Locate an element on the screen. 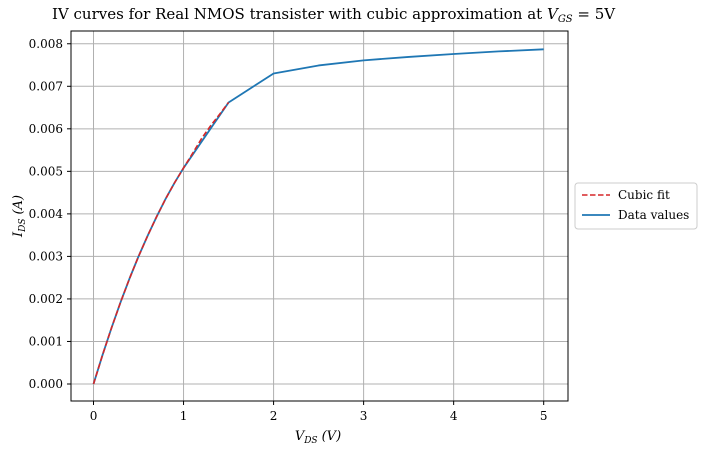 The width and height of the screenshot is (705, 454). x-axis-label-var: V is located at coordinates (300, 436).